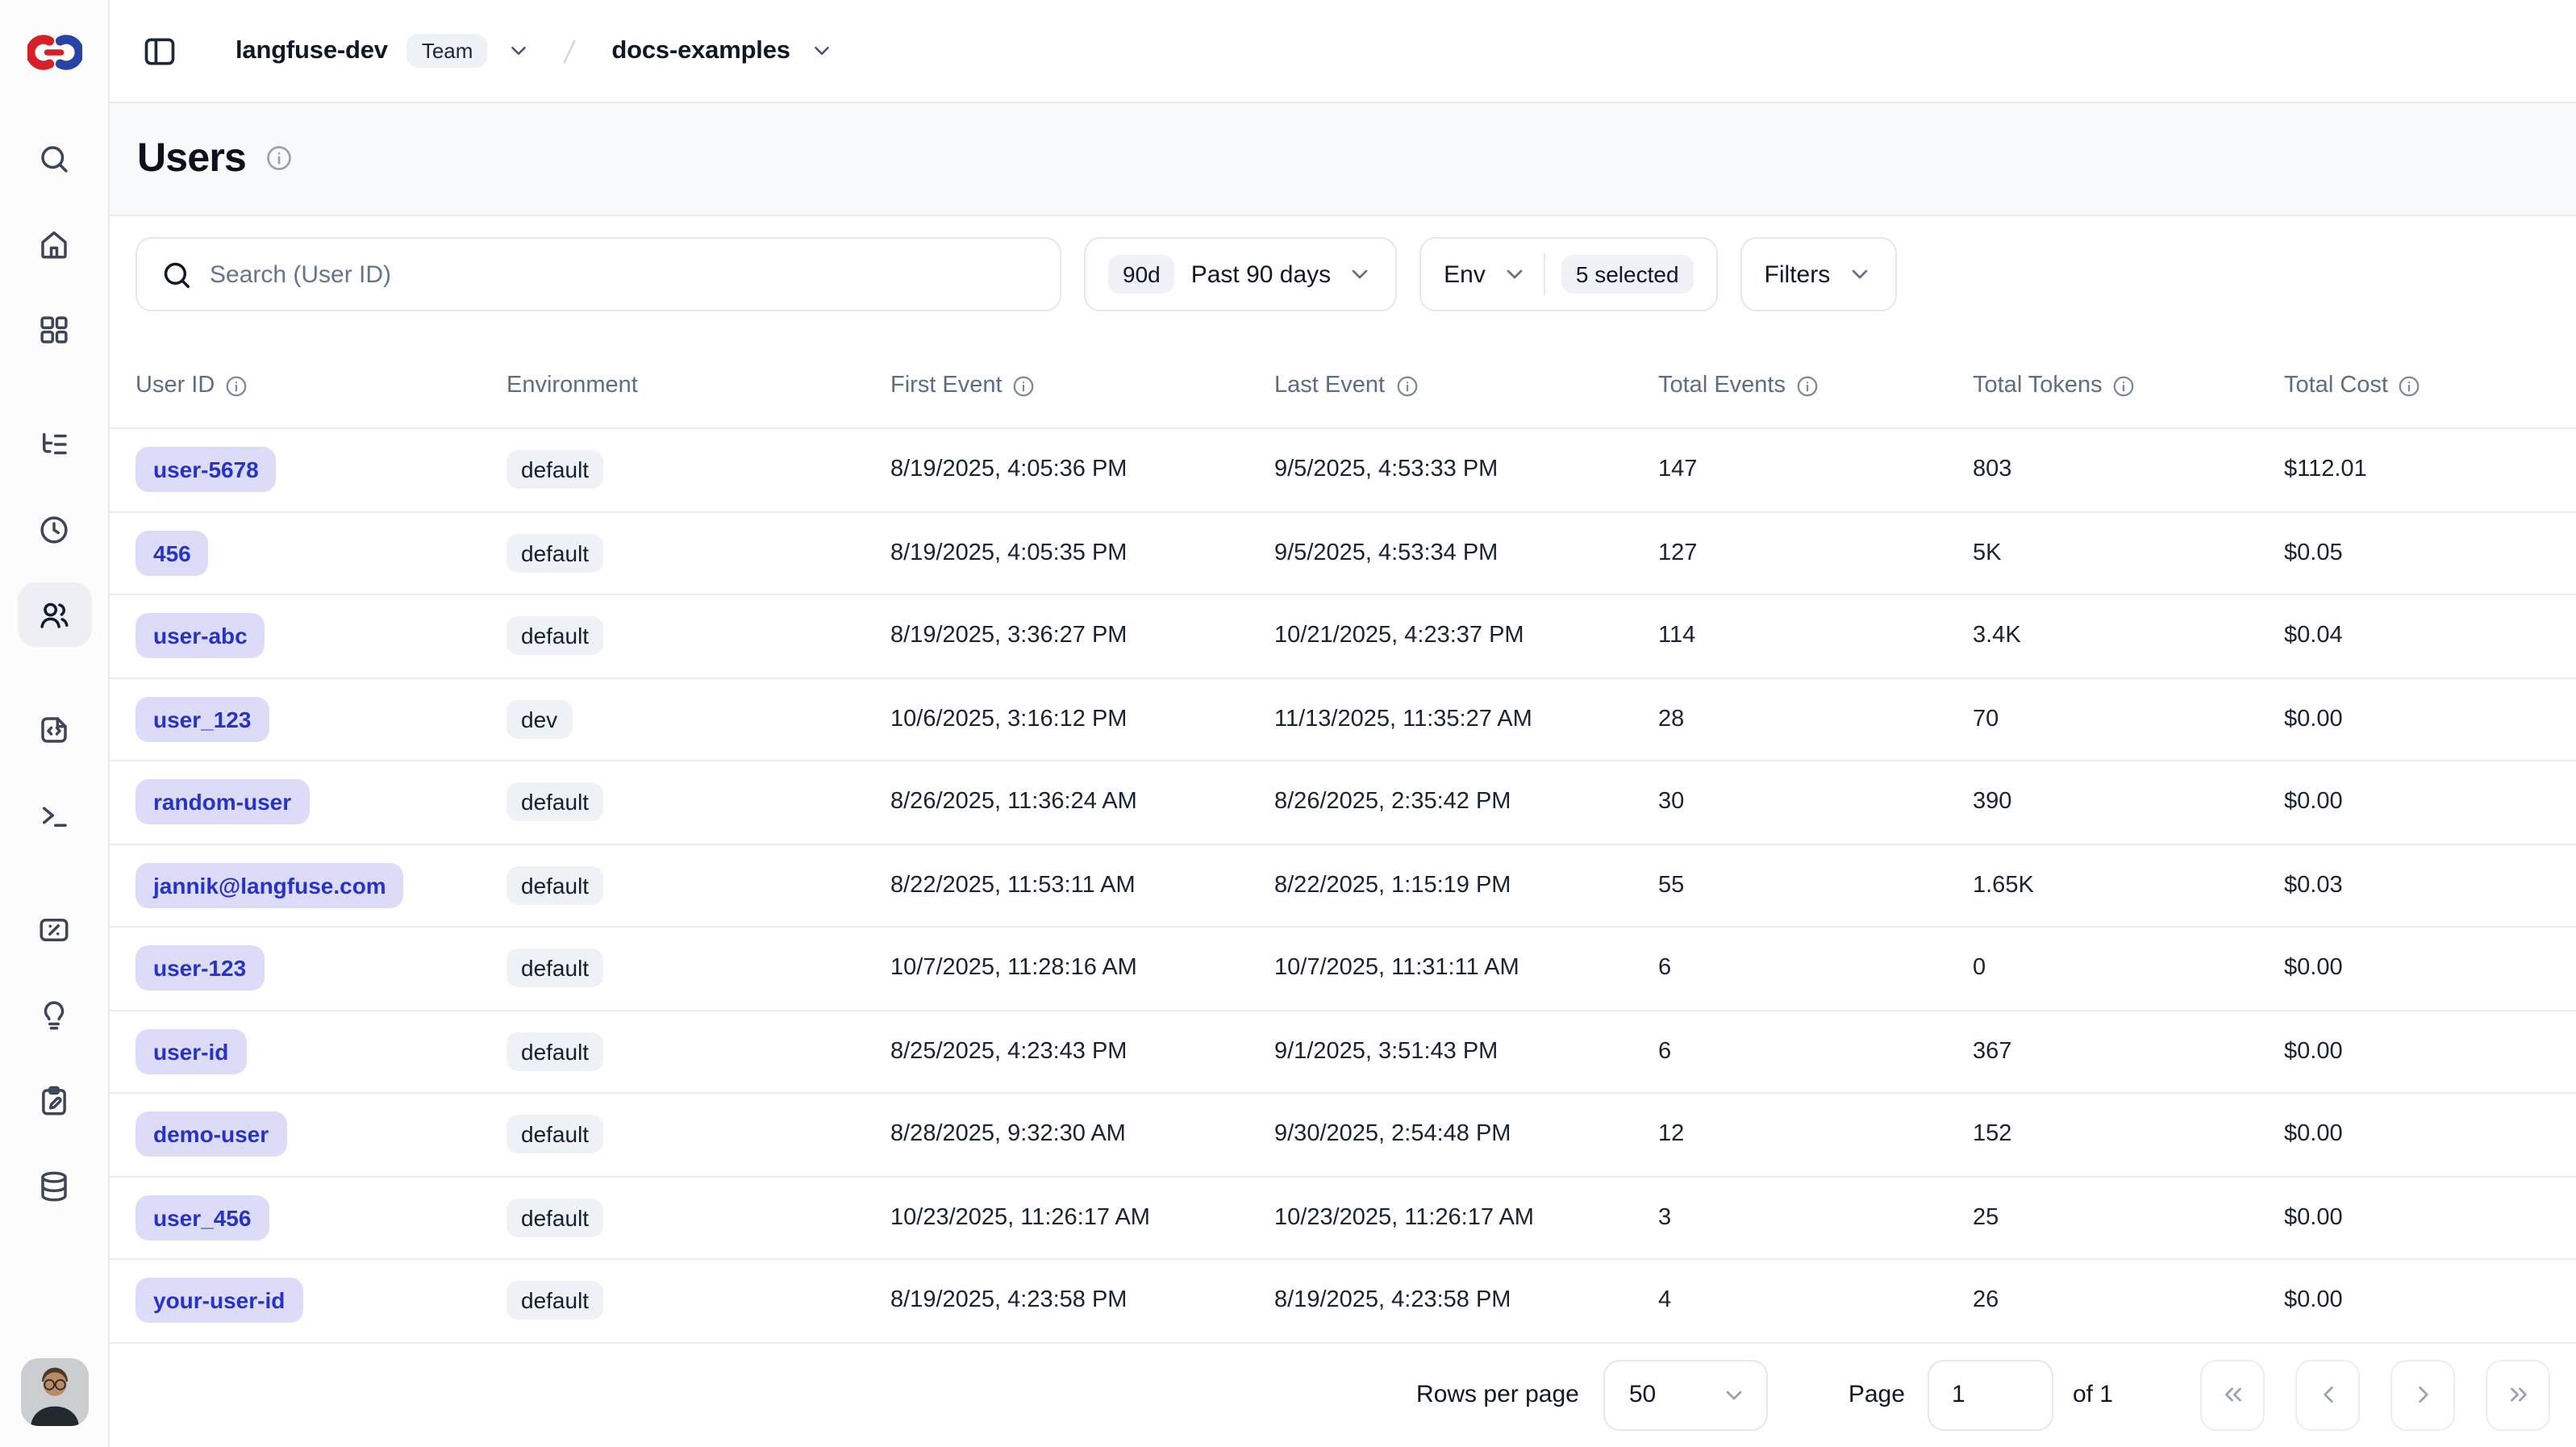 This screenshot has width=2576, height=1447. Describe the element at coordinates (54, 614) in the screenshot. I see `sidebar-item-users` at that location.